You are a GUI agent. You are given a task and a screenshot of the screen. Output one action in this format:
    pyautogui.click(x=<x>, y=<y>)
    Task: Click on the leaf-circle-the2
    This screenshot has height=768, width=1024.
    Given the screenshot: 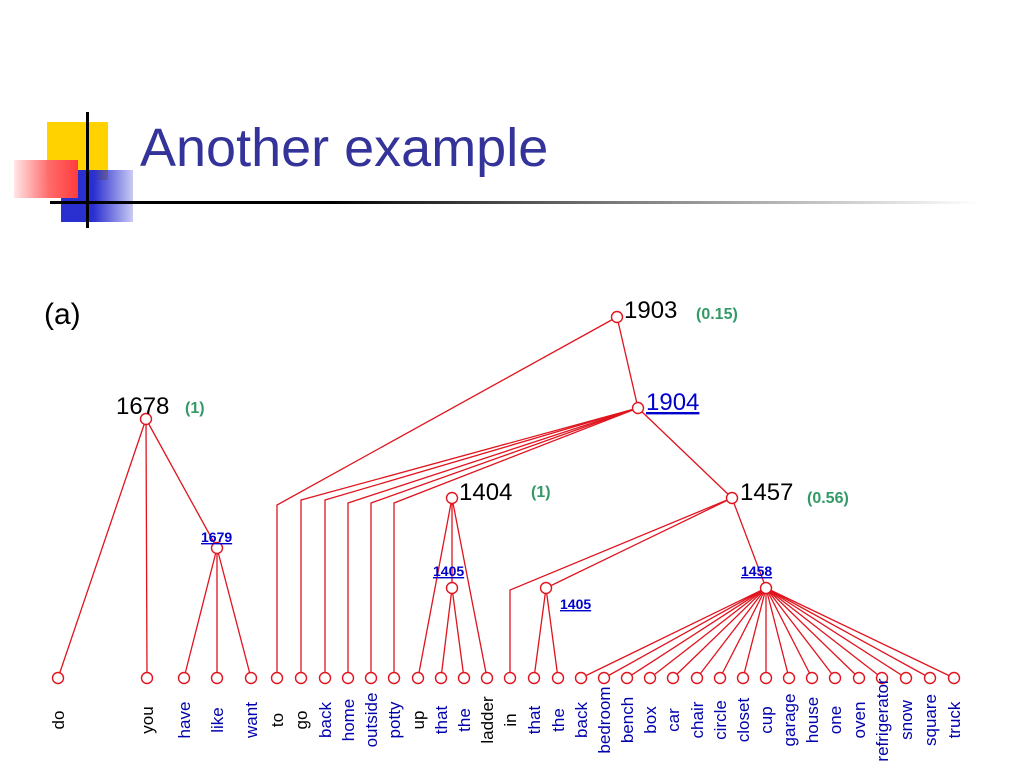 What is the action you would take?
    pyautogui.click(x=558, y=678)
    